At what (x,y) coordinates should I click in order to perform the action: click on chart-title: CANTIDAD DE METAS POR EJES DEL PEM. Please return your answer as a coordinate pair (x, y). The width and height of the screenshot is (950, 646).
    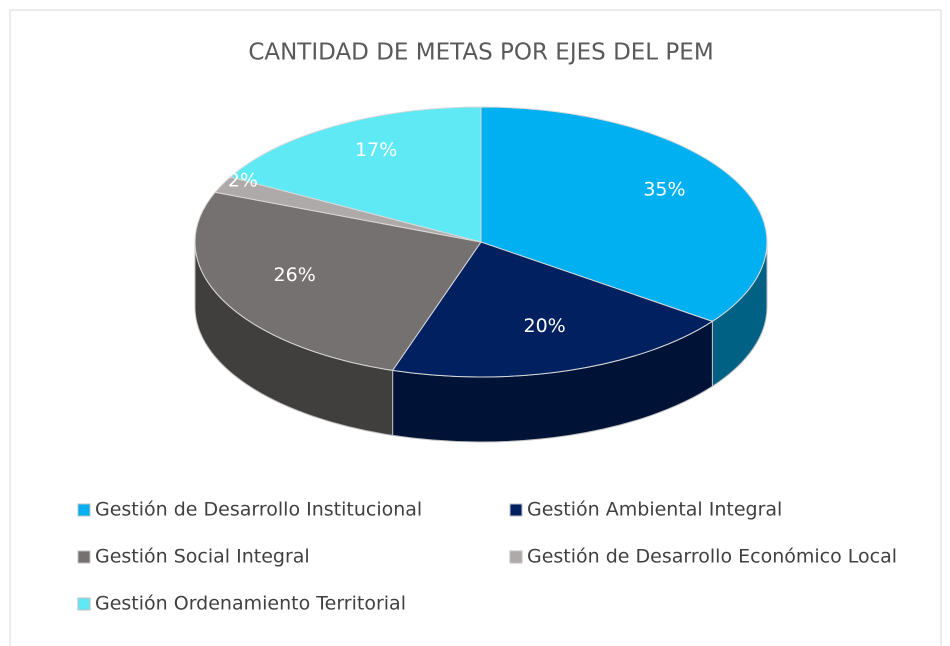
    Looking at the image, I should click on (480, 53).